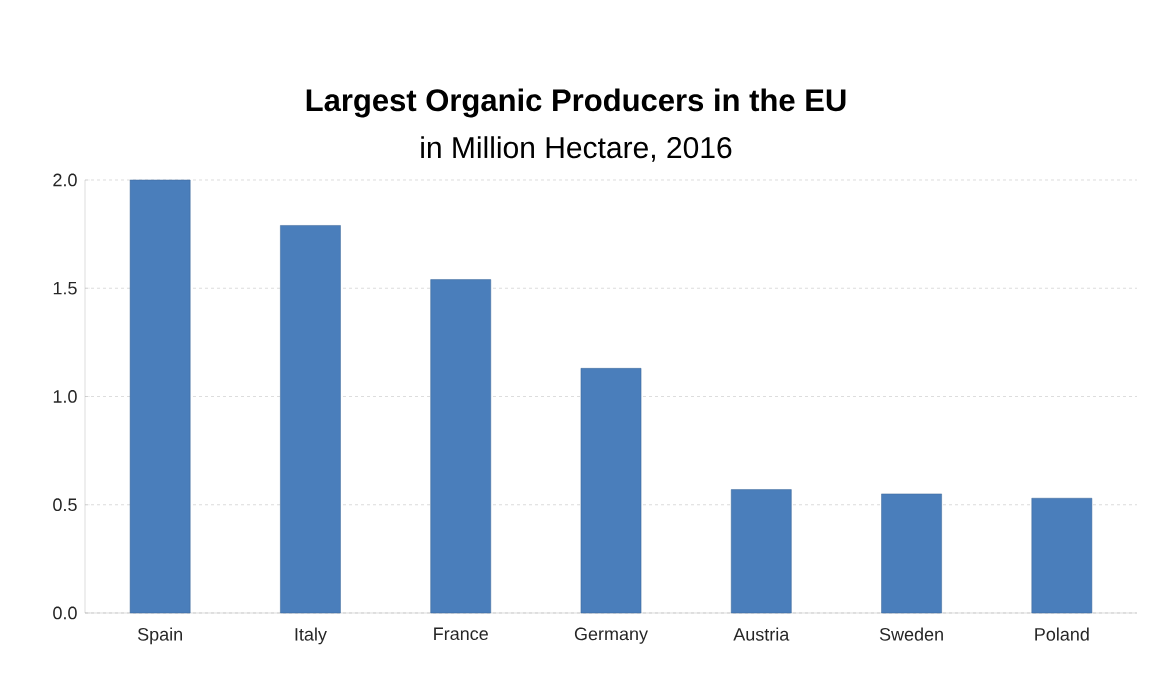 The width and height of the screenshot is (1152, 677). Describe the element at coordinates (611, 635) in the screenshot. I see `x-tick-label: Germany` at that location.